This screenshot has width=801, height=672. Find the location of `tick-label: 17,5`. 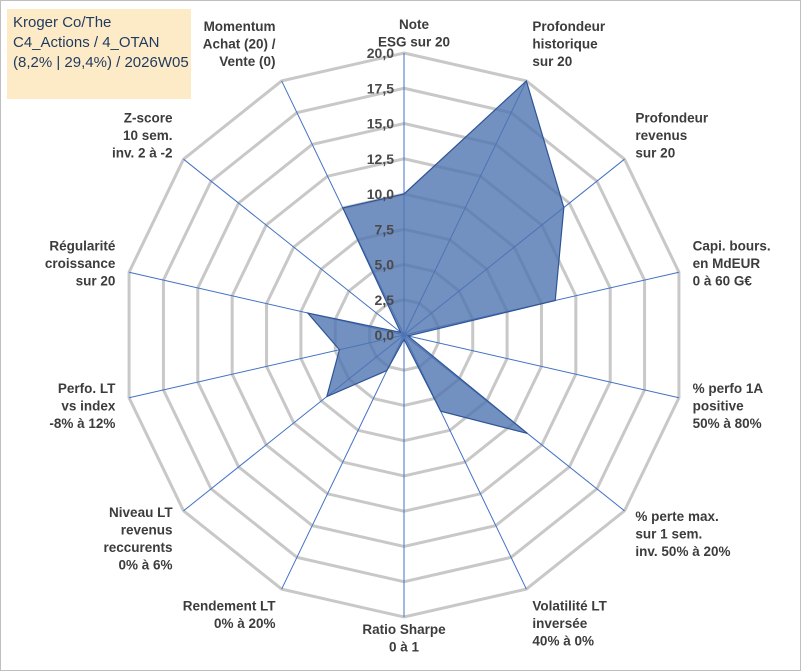

tick-label: 17,5 is located at coordinates (380, 88).